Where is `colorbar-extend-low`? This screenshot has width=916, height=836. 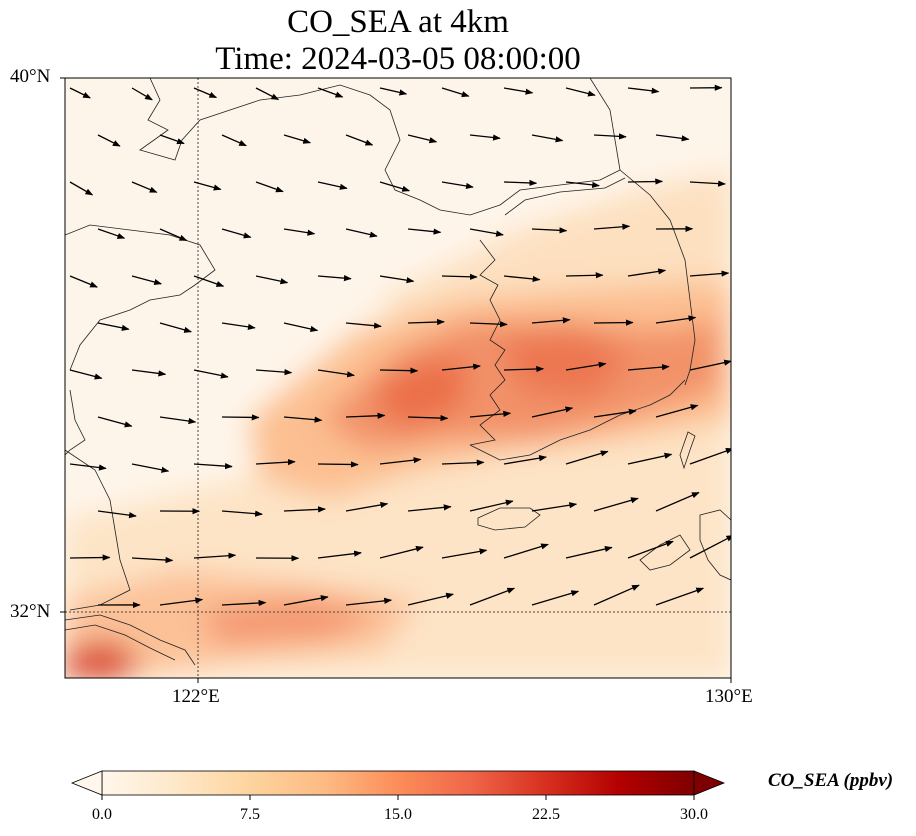 colorbar-extend-low is located at coordinates (86, 783).